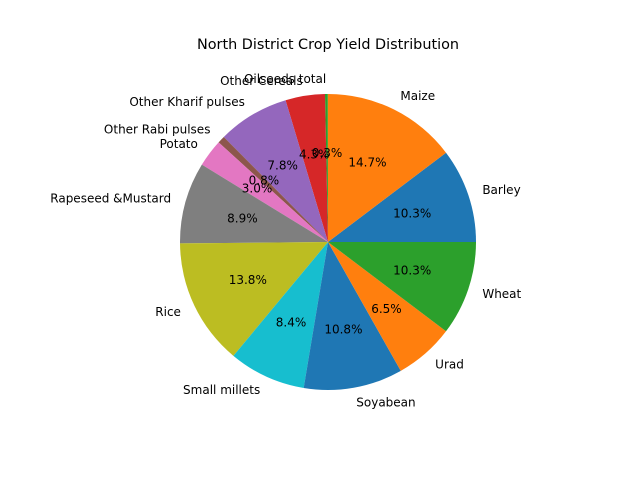 The width and height of the screenshot is (640, 480). I want to click on pie-percent-barley: 10.3%, so click(412, 214).